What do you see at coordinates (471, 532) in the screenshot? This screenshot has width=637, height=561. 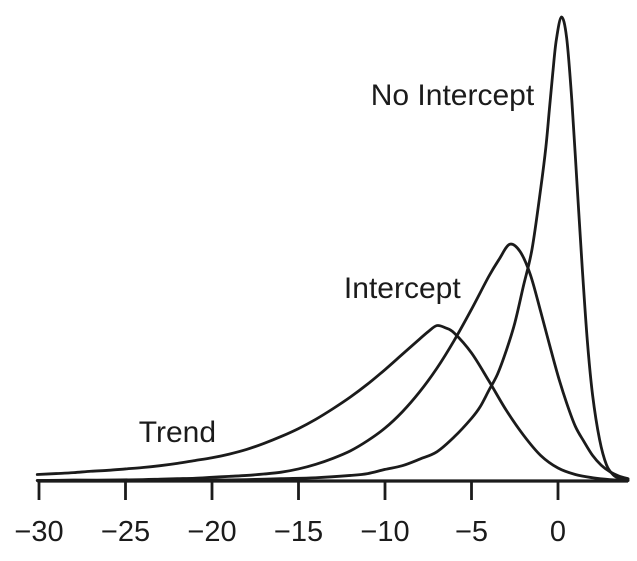 I see `x-axis-tick-label--5: −5` at bounding box center [471, 532].